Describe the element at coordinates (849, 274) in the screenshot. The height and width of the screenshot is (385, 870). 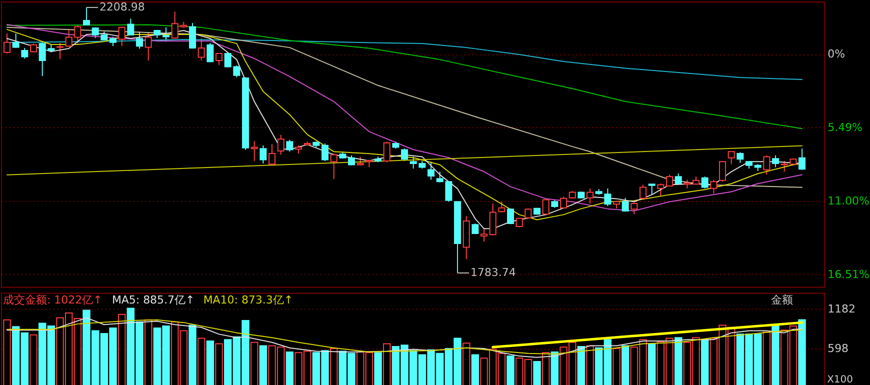
I see `y-tick-label: 16.51%` at that location.